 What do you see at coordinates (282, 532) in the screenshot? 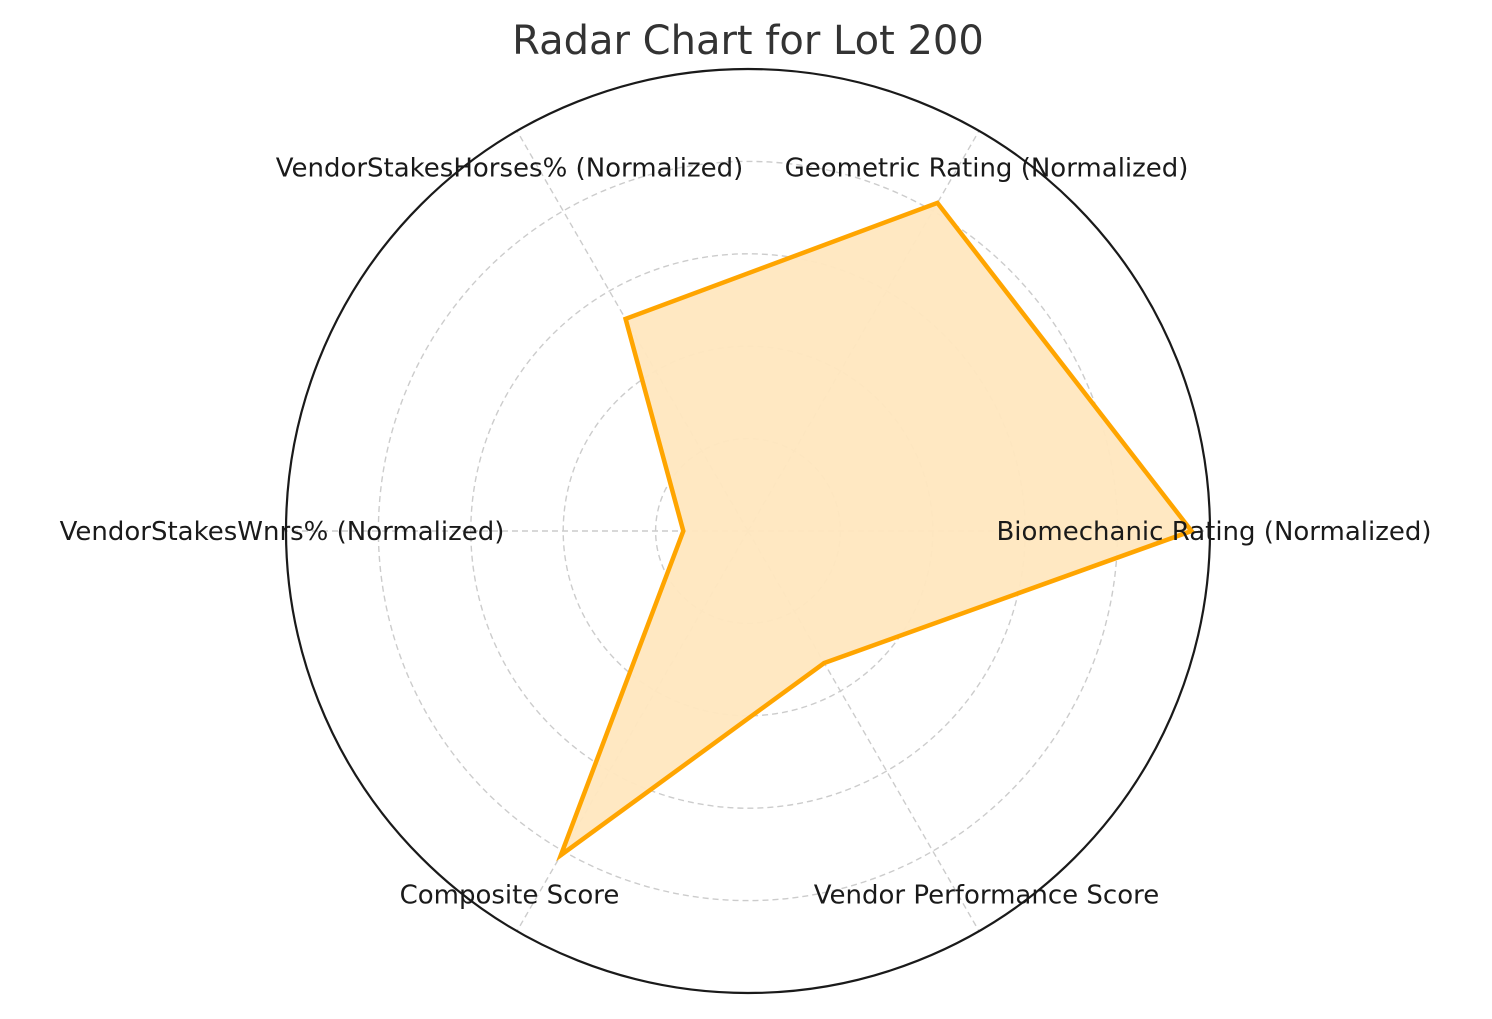
I see `axis-label-4: VendorStakesWnrs% (Normalized)` at bounding box center [282, 532].